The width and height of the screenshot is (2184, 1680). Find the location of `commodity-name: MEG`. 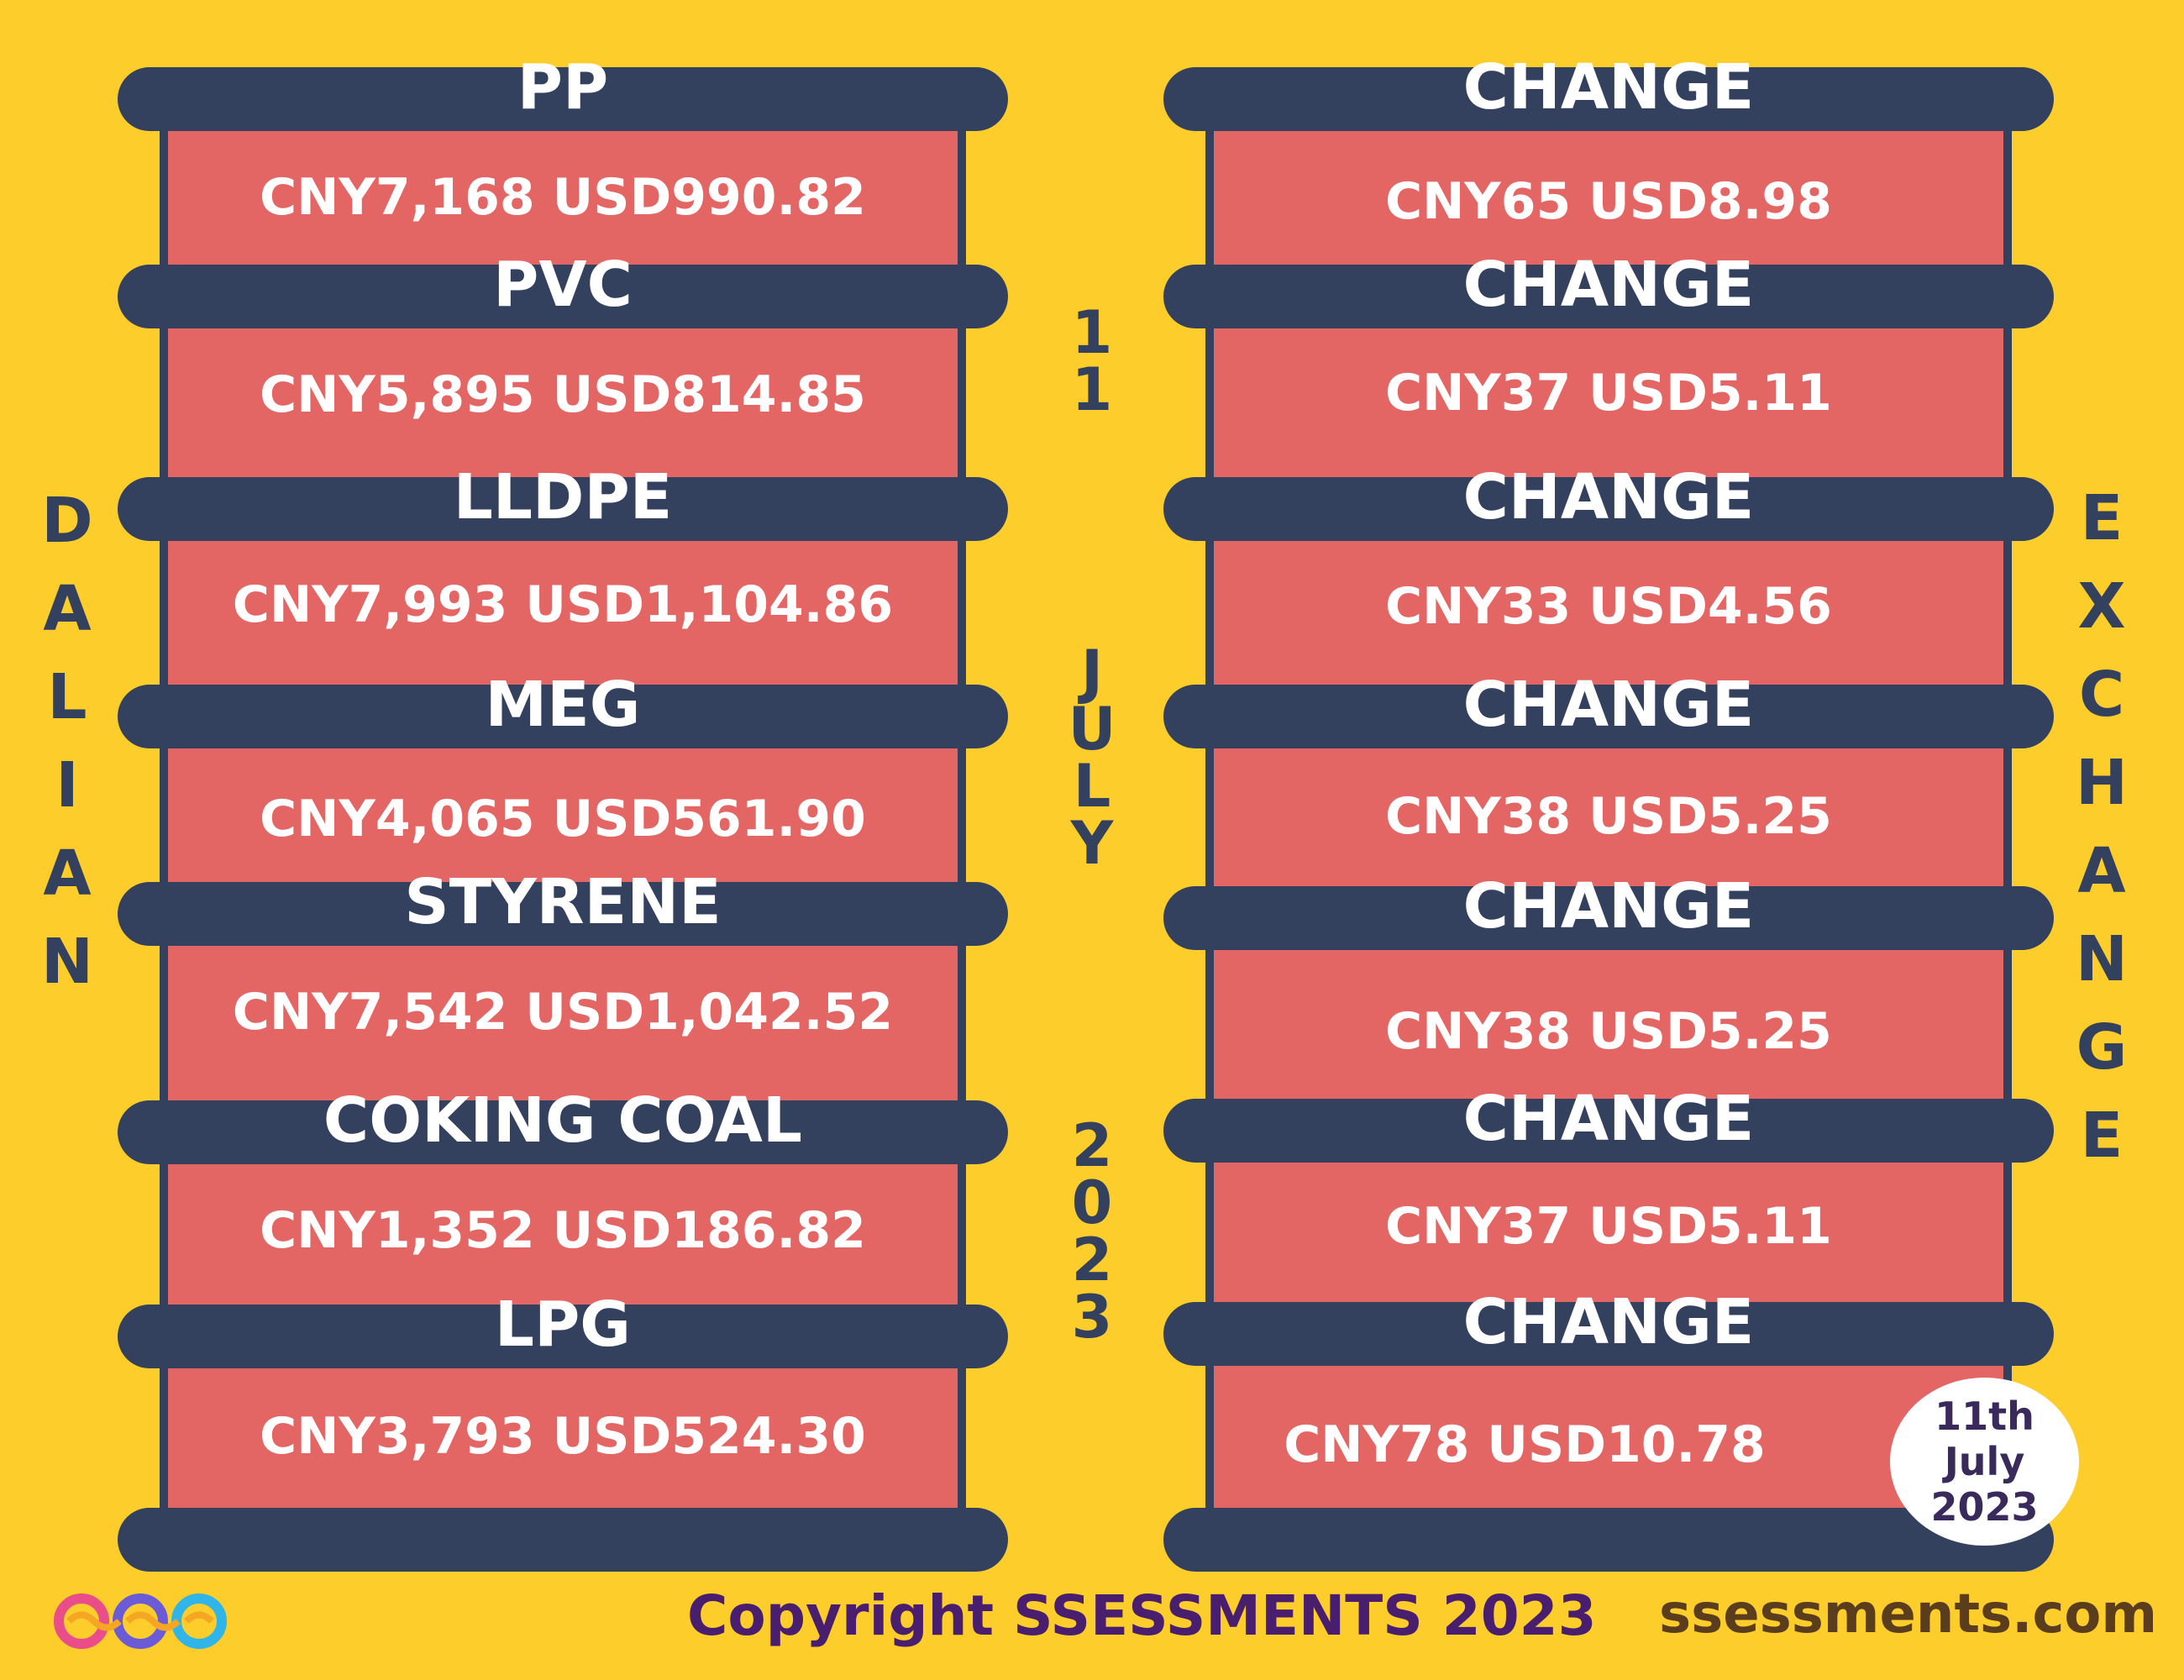

commodity-name: MEG is located at coordinates (563, 705).